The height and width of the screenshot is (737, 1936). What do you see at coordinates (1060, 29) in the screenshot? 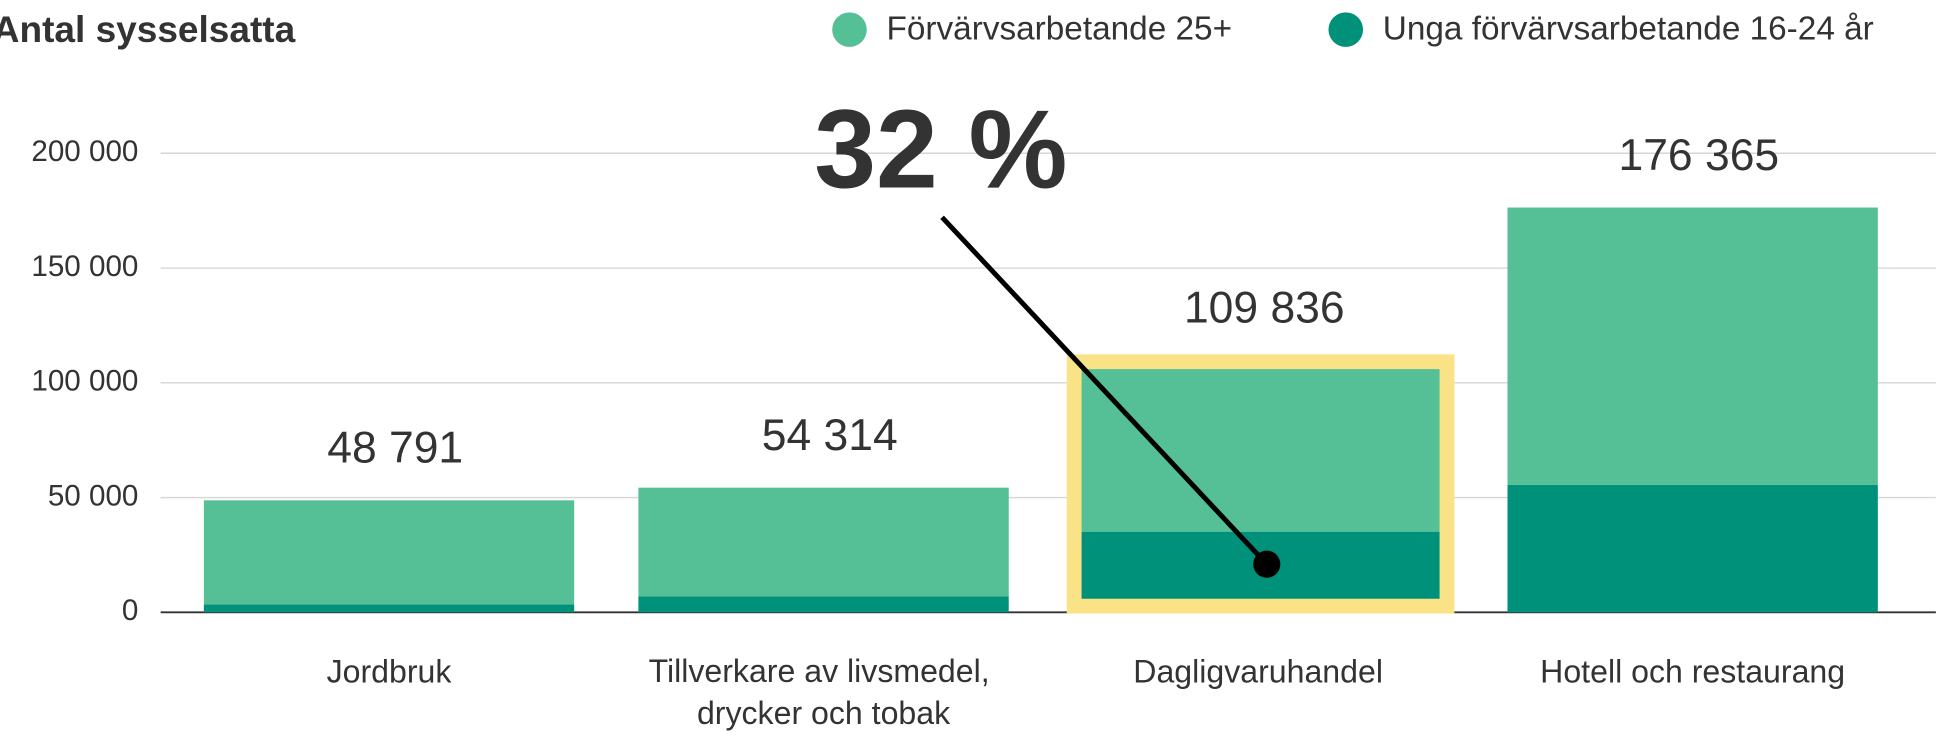
I see `legend-label: Förvärvsarbetande 25+` at bounding box center [1060, 29].